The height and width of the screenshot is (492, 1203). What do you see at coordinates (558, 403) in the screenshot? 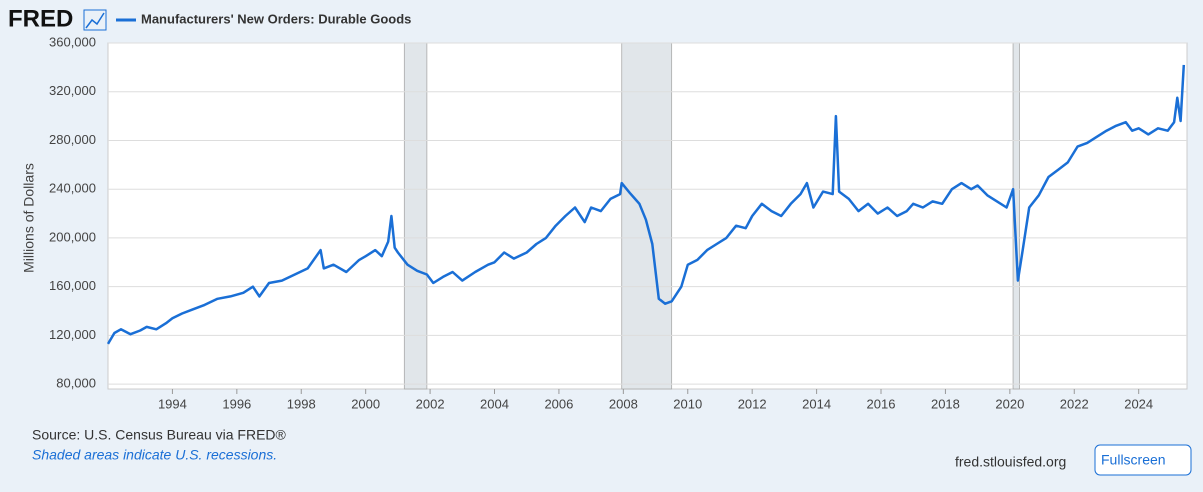
I see `x-tick-label: 2006` at bounding box center [558, 403].